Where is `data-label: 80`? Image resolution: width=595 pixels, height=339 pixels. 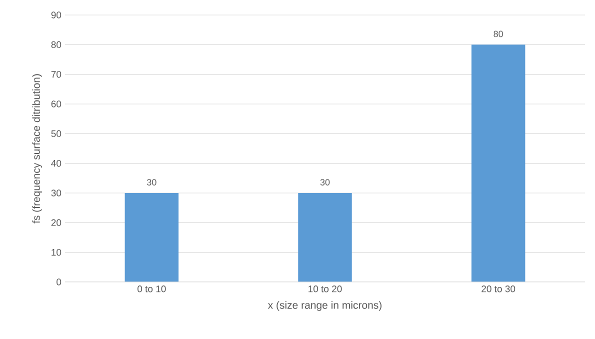 data-label: 80 is located at coordinates (498, 34).